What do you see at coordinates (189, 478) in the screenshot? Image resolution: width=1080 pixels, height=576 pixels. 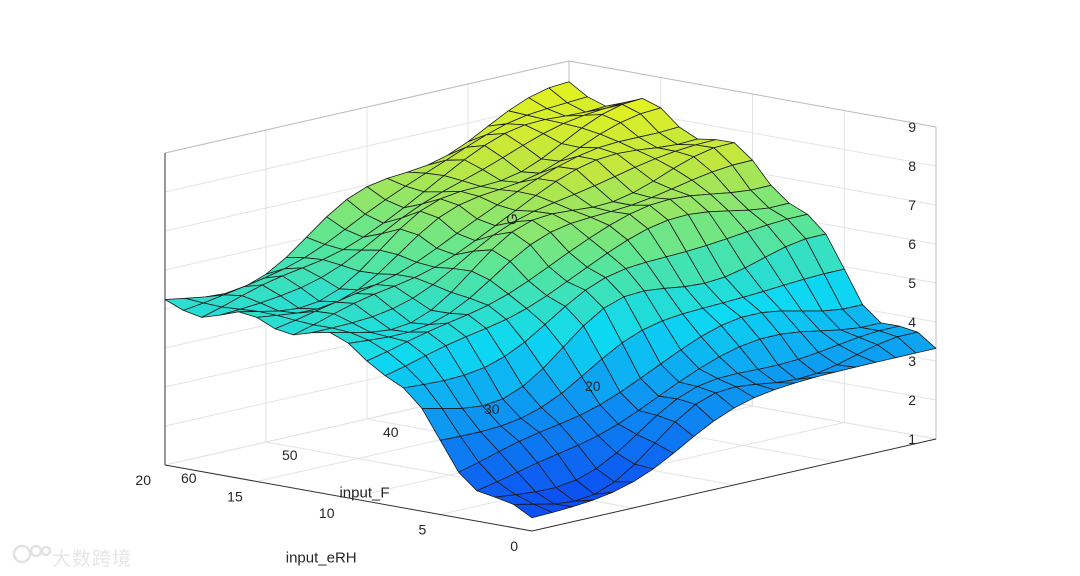 I see `y-tick-label: 60` at bounding box center [189, 478].